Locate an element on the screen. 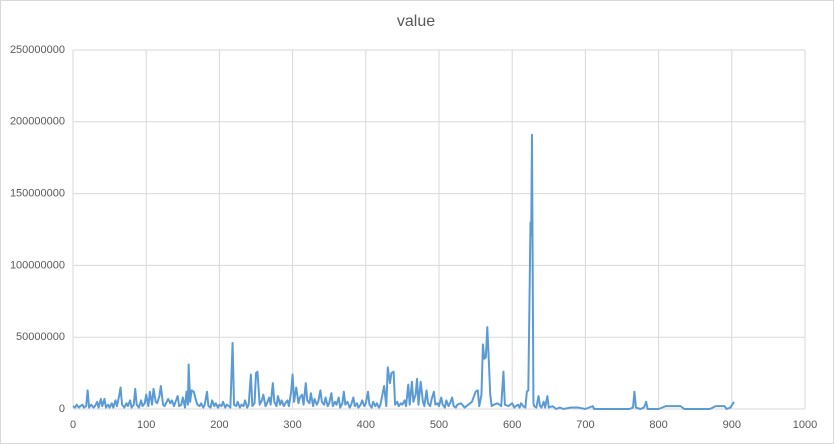  x-tick-label: 900 is located at coordinates (732, 425).